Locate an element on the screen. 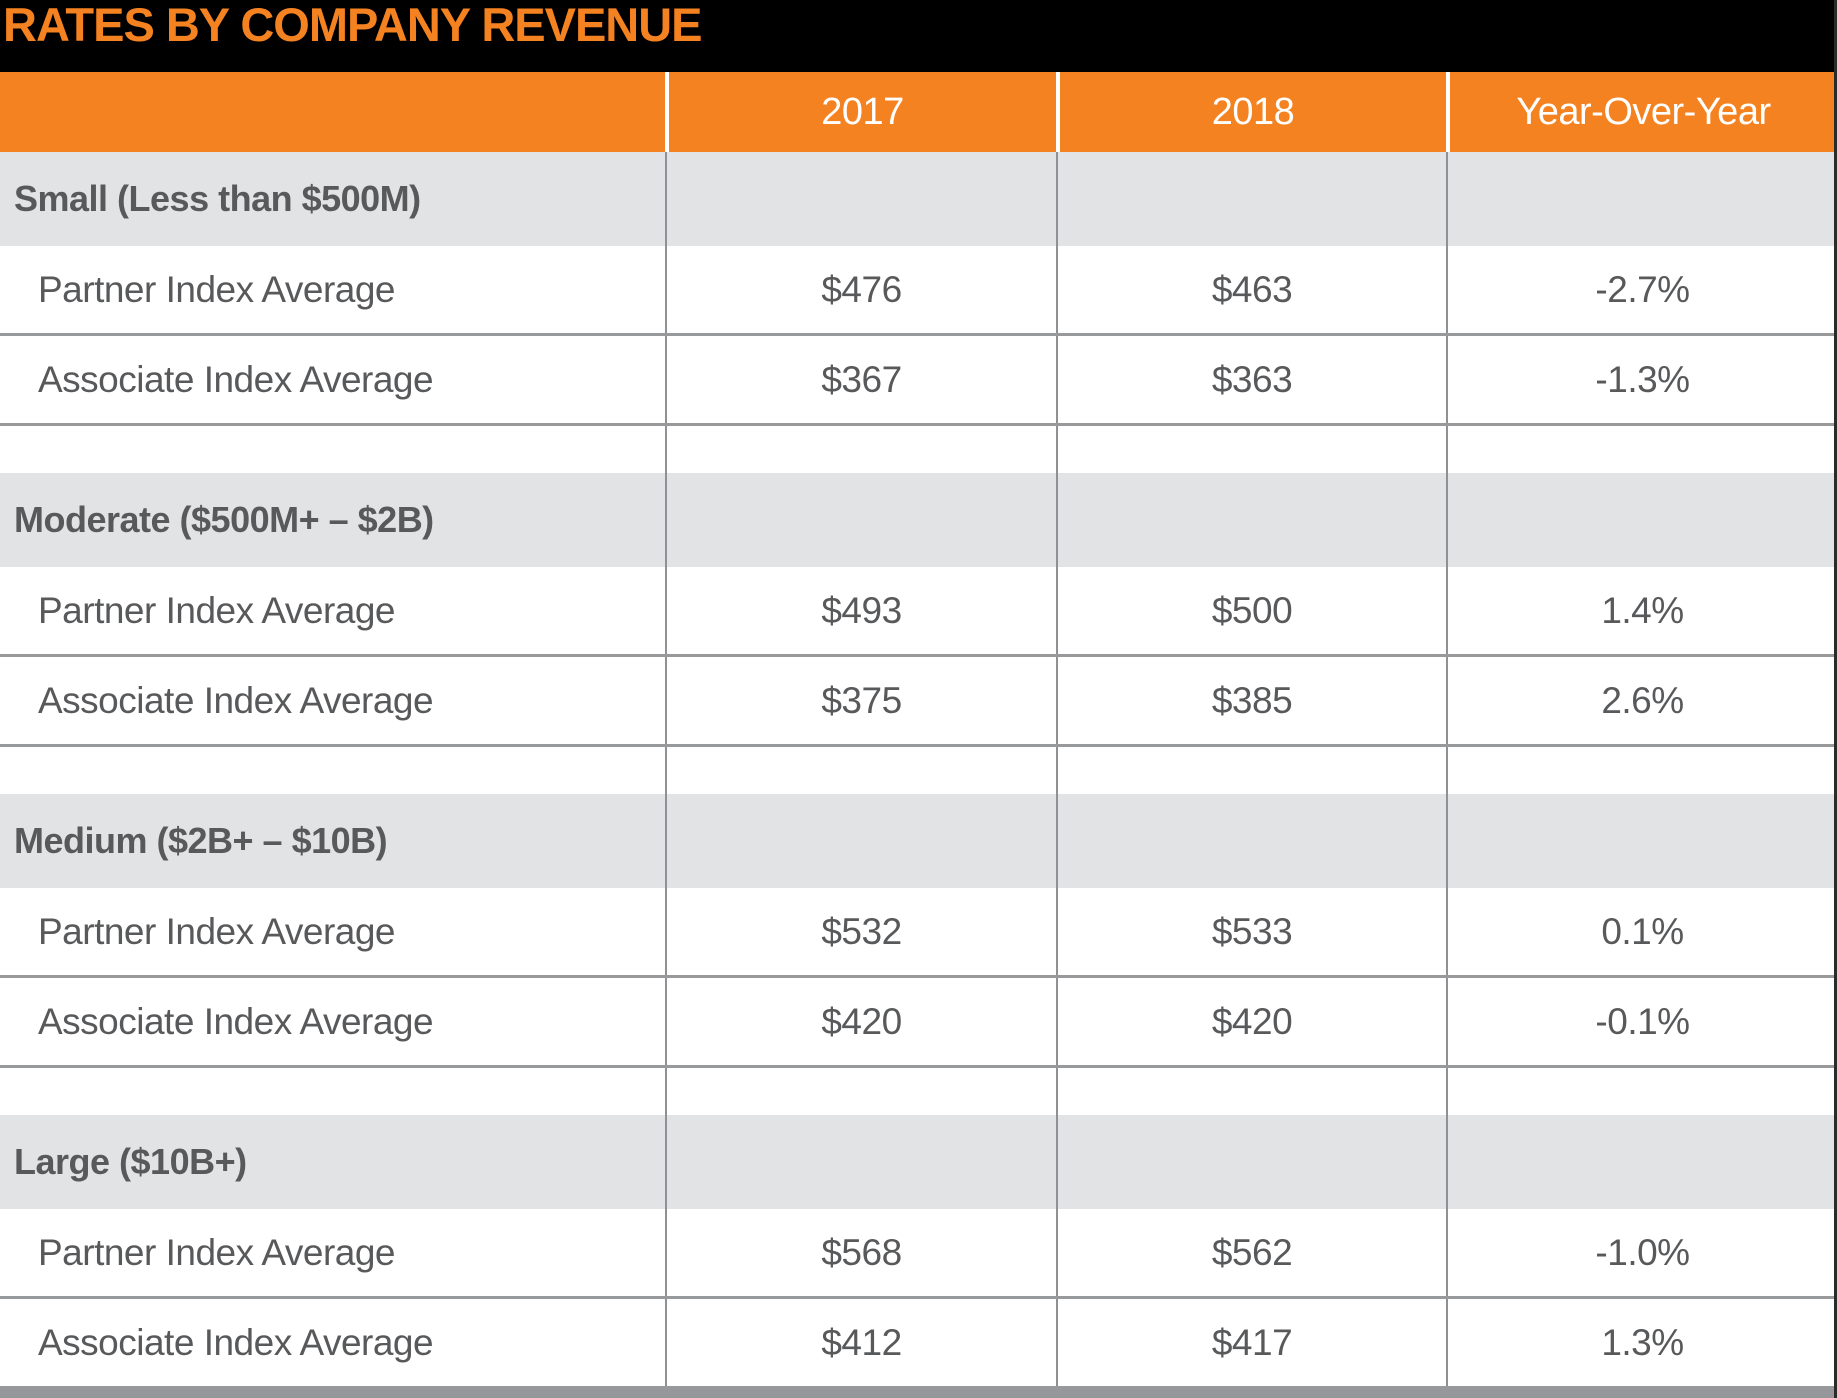  table-row-medium-partner: Partner Index Average $532 $533 0.1% is located at coordinates (917, 933).